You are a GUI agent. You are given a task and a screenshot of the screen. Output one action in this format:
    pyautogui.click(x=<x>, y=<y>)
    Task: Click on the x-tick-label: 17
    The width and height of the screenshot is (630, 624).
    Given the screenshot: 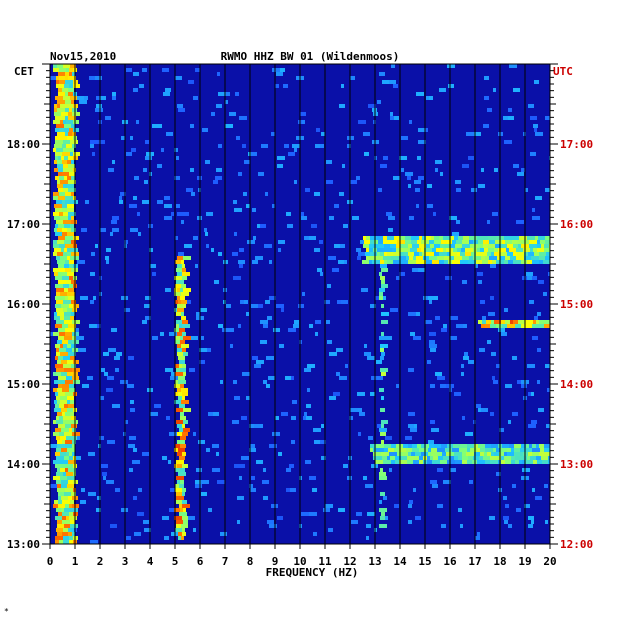 What is the action you would take?
    pyautogui.click(x=474, y=561)
    